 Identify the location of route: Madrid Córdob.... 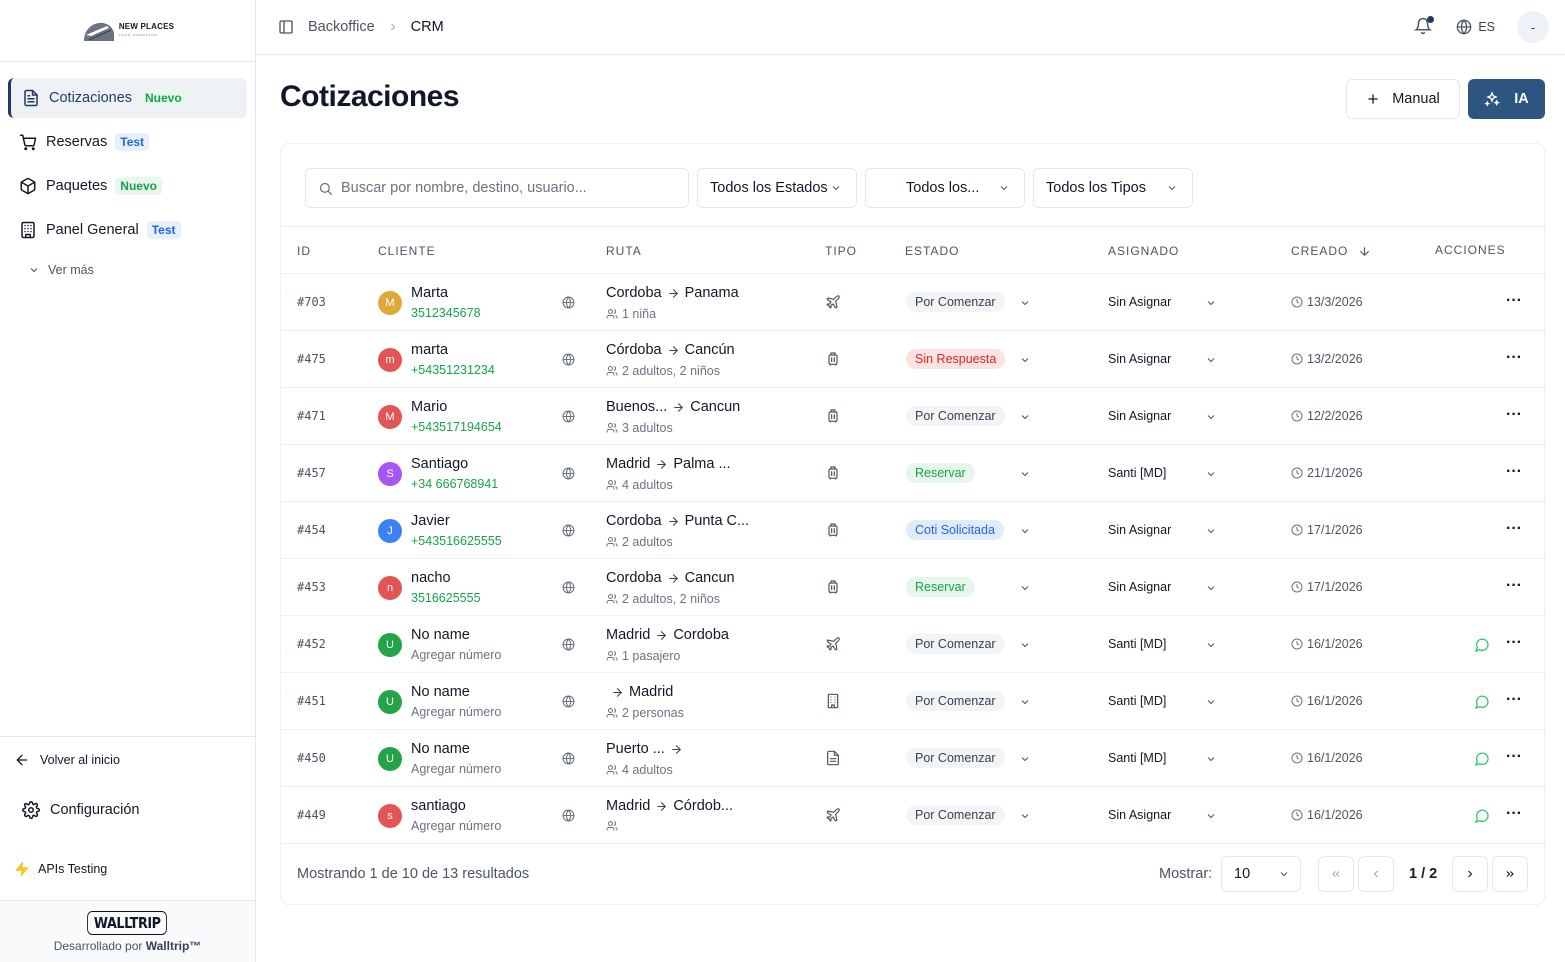
(669, 806).